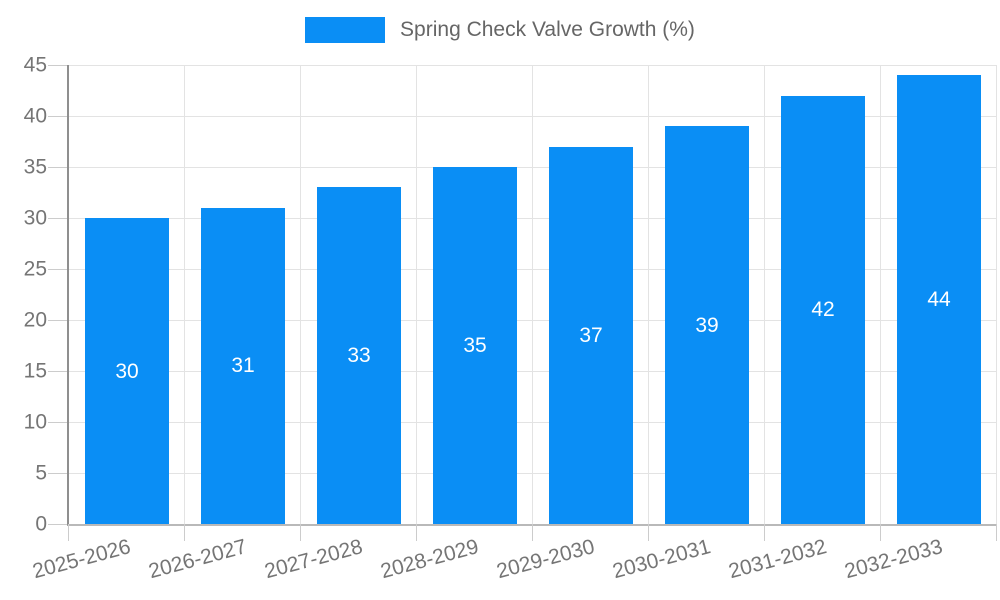 The width and height of the screenshot is (1000, 600). Describe the element at coordinates (81, 559) in the screenshot. I see `x-axis-label: 2025-2026` at that location.